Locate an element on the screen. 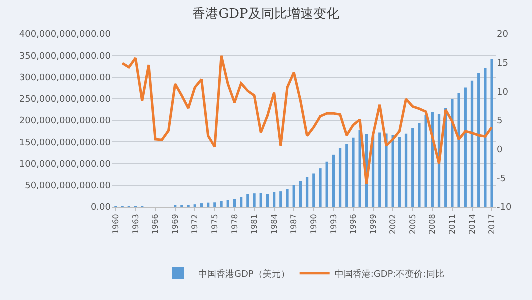 This screenshot has width=532, height=300. x-tick-label: 1996 is located at coordinates (353, 224).